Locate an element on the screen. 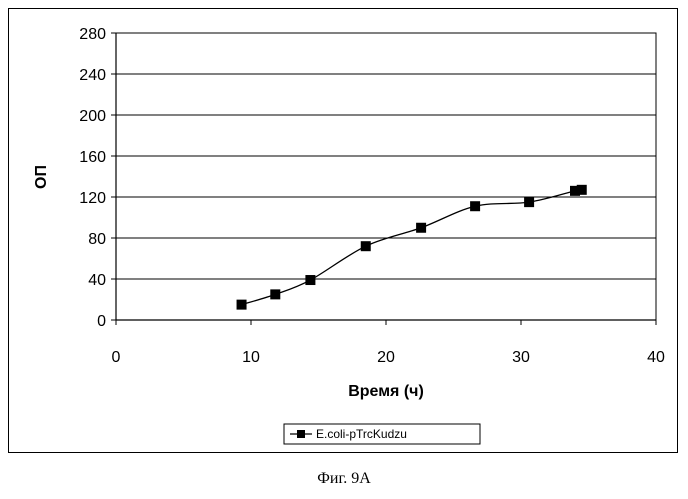  y-tick-label: 40 is located at coordinates (97, 280).